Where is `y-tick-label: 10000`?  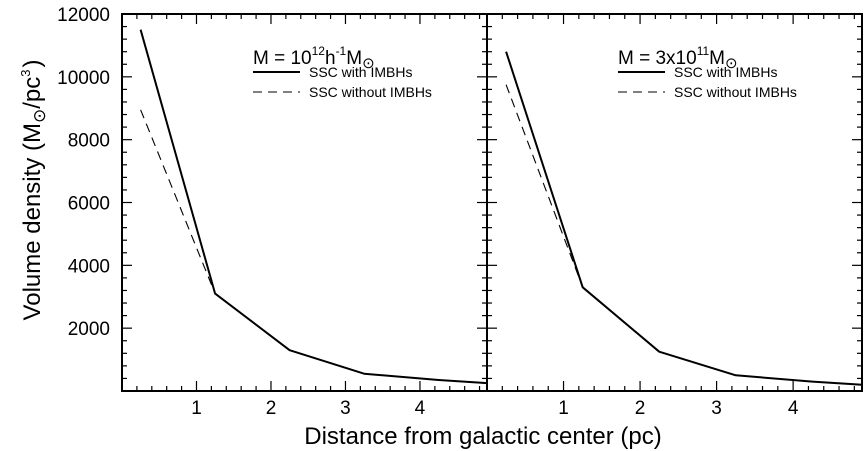 y-tick-label: 10000 is located at coordinates (83, 78).